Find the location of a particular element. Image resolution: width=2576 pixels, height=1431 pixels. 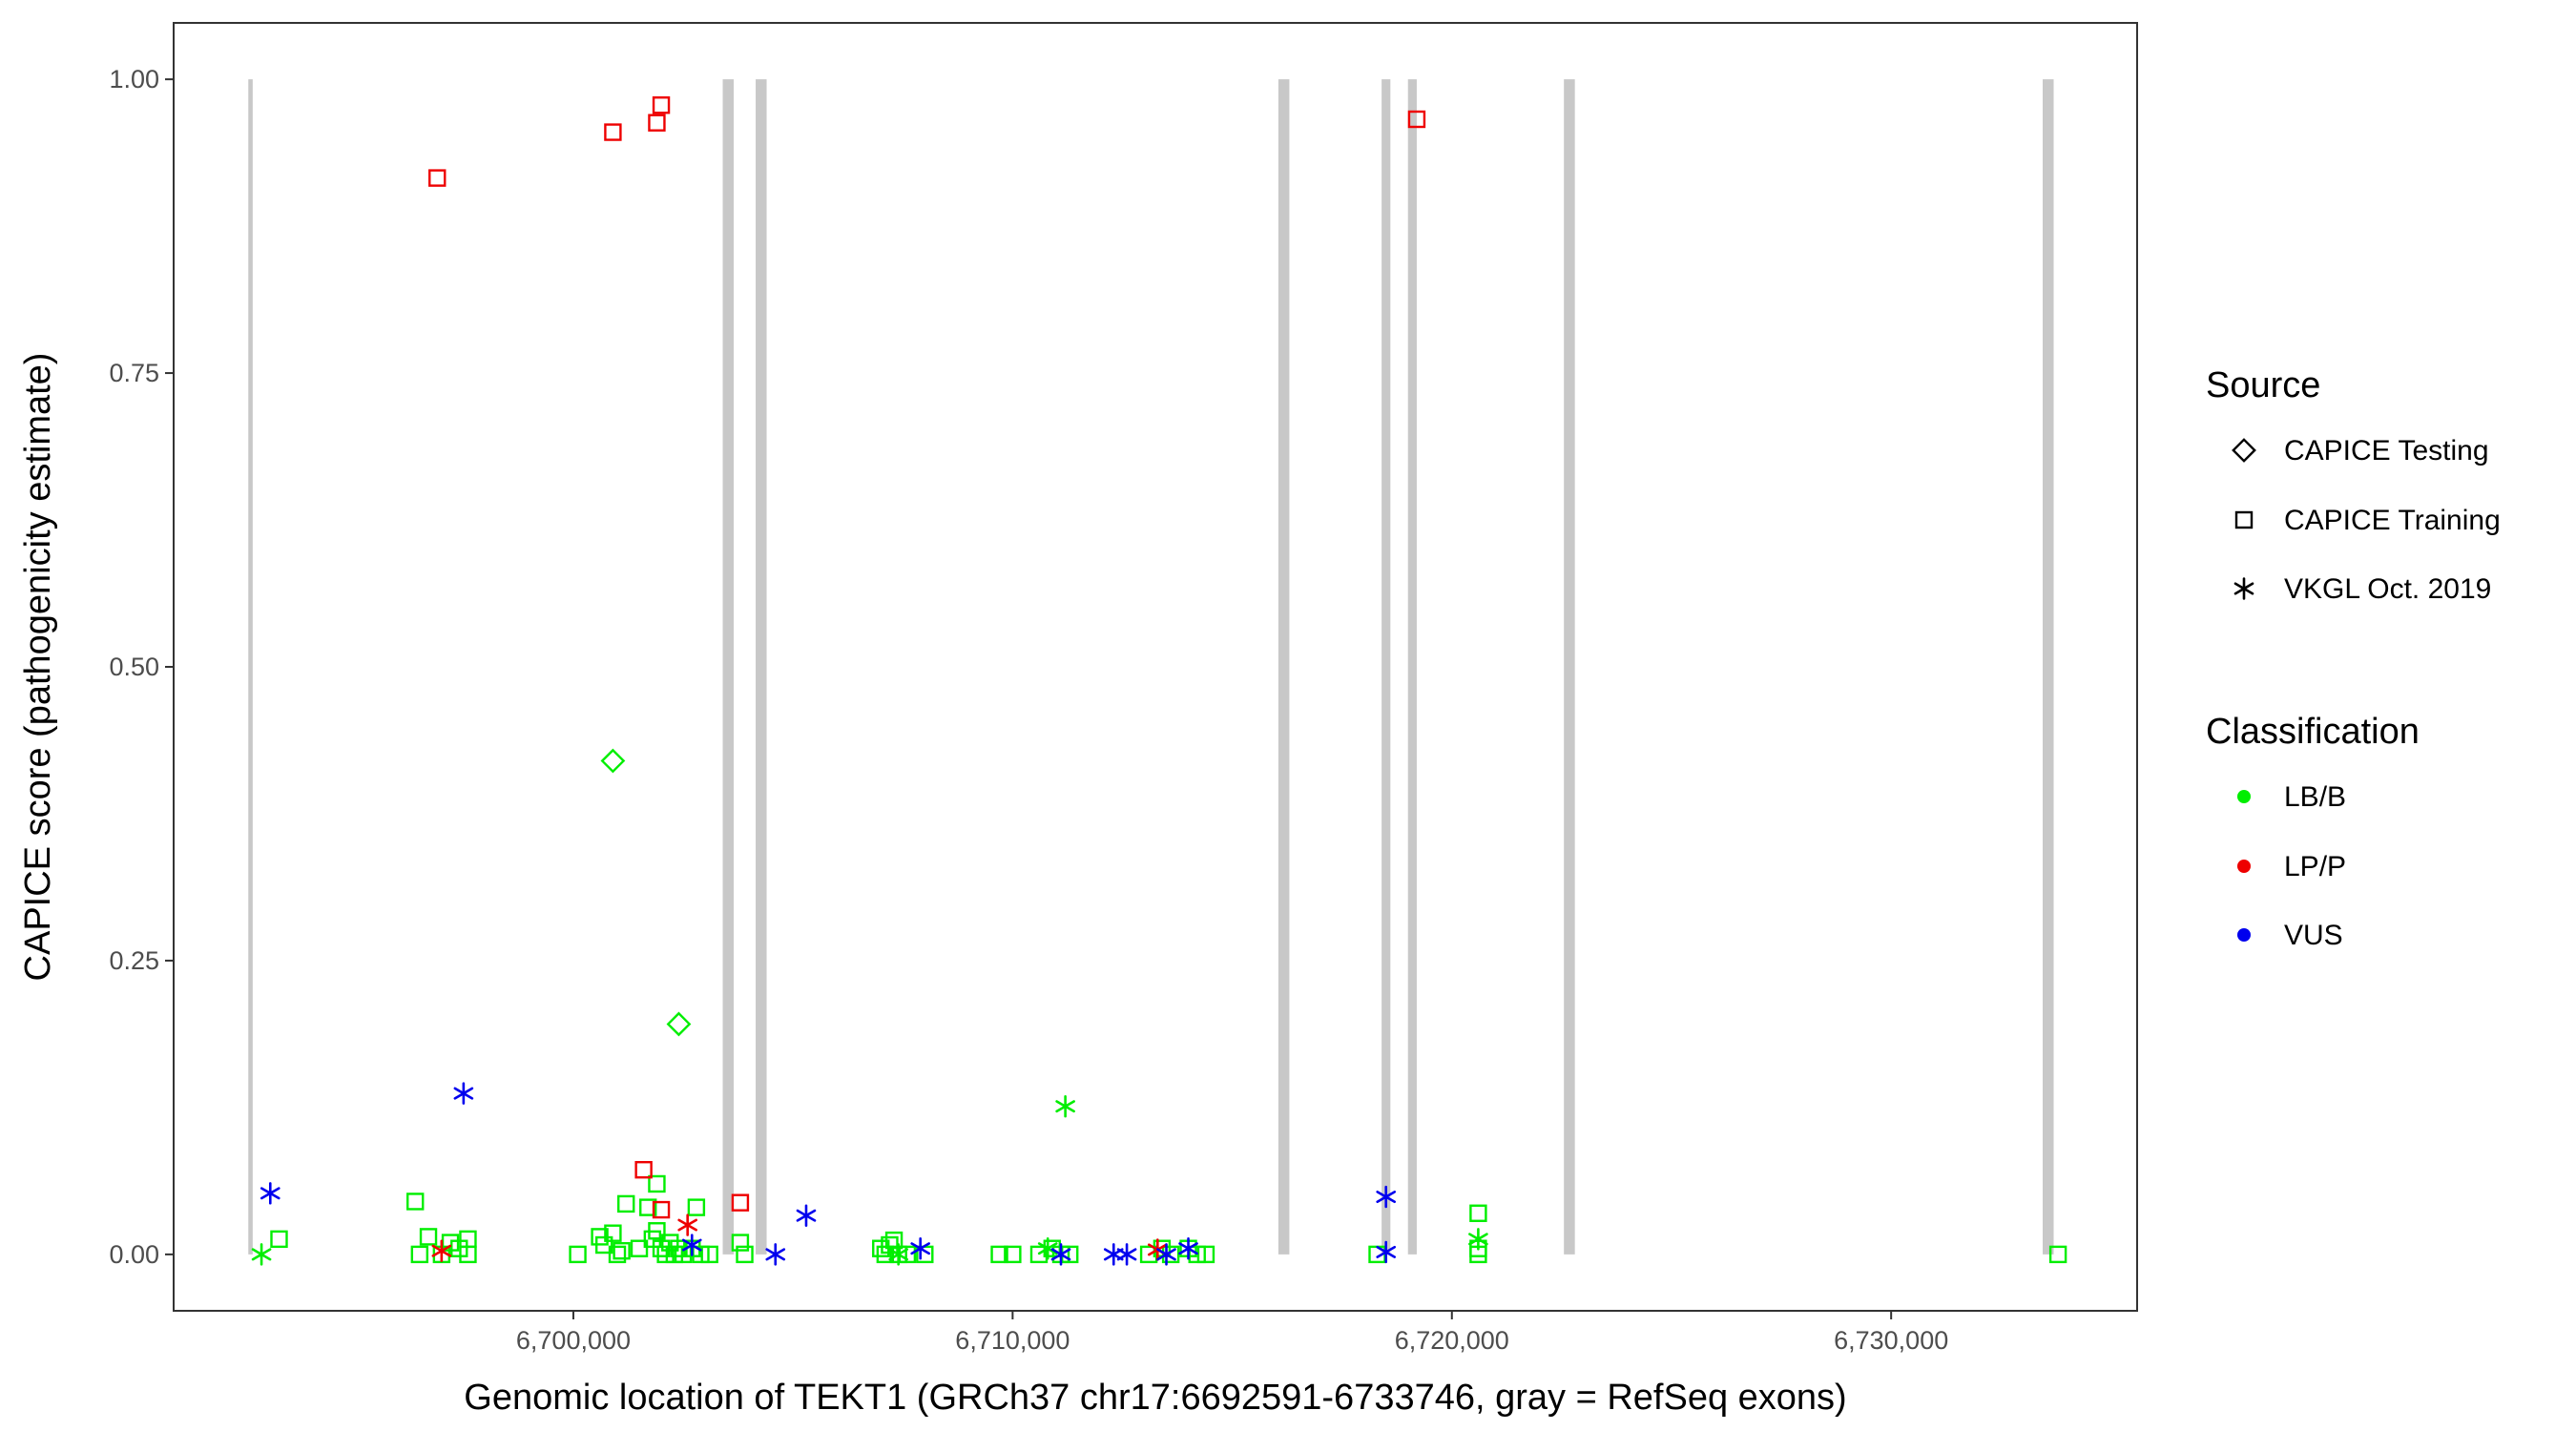

legend-class-label-vus: VUS is located at coordinates (2313, 936).